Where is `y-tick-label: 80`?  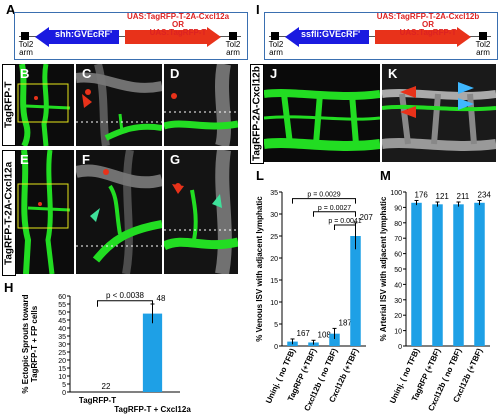
y-tick-label: 80 is located at coordinates (398, 224).